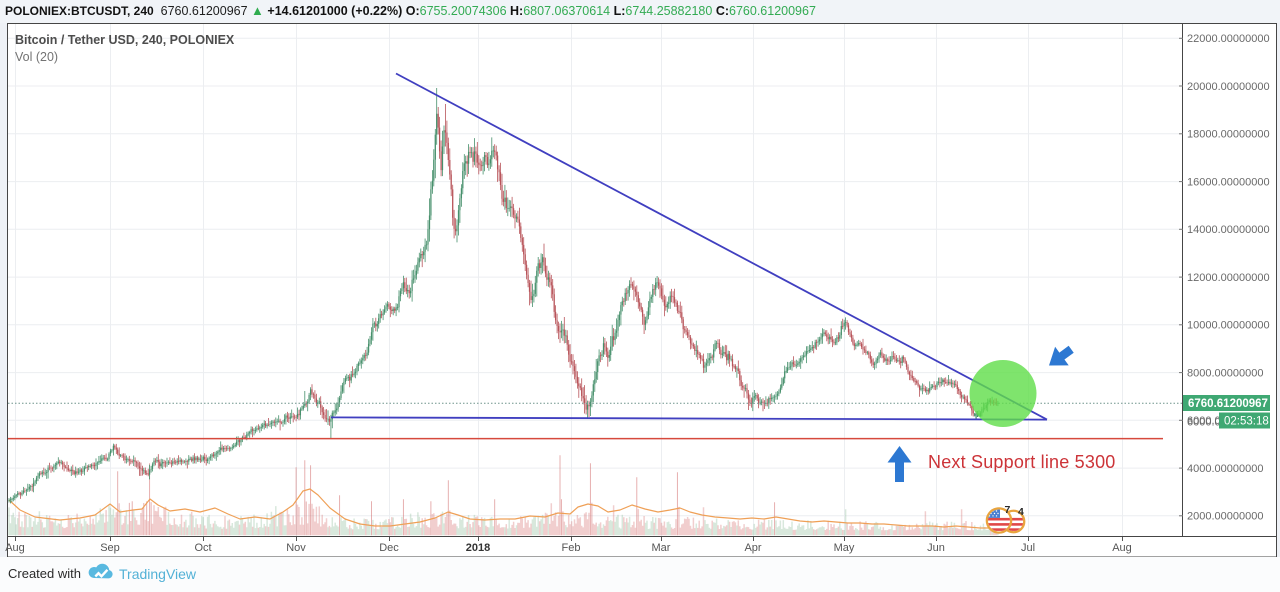 Image resolution: width=1280 pixels, height=592 pixels. Describe the element at coordinates (389, 548) in the screenshot. I see `svg-text: Dec` at that location.